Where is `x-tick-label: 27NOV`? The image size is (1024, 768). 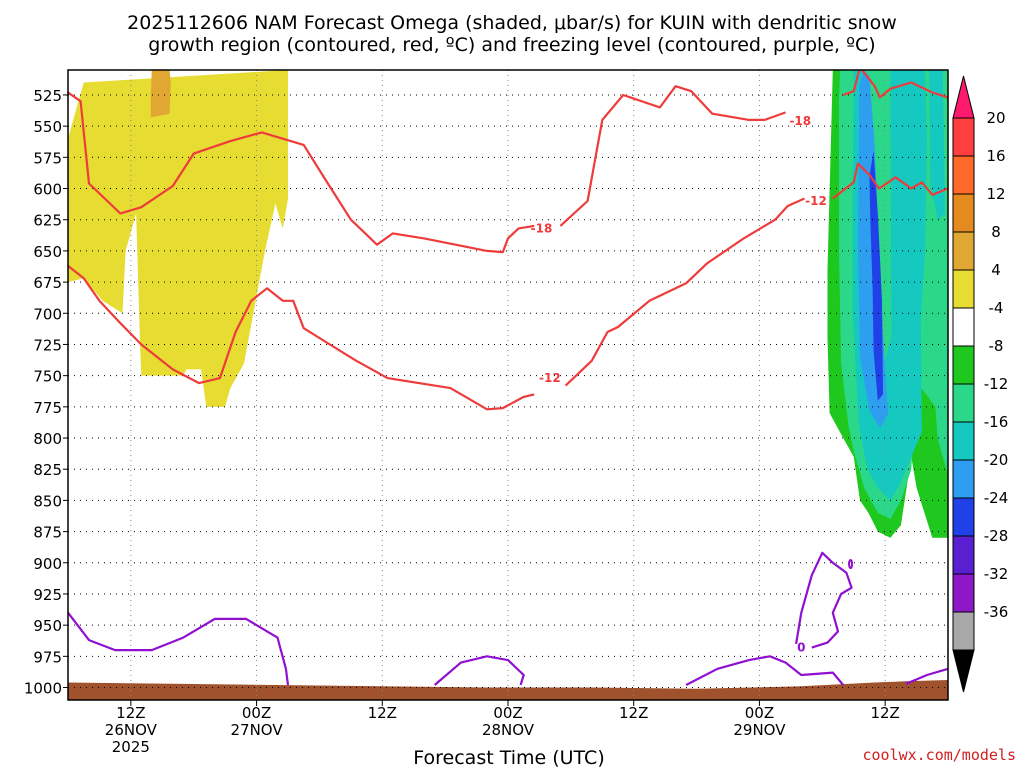
x-tick-label: 27NOV is located at coordinates (257, 730).